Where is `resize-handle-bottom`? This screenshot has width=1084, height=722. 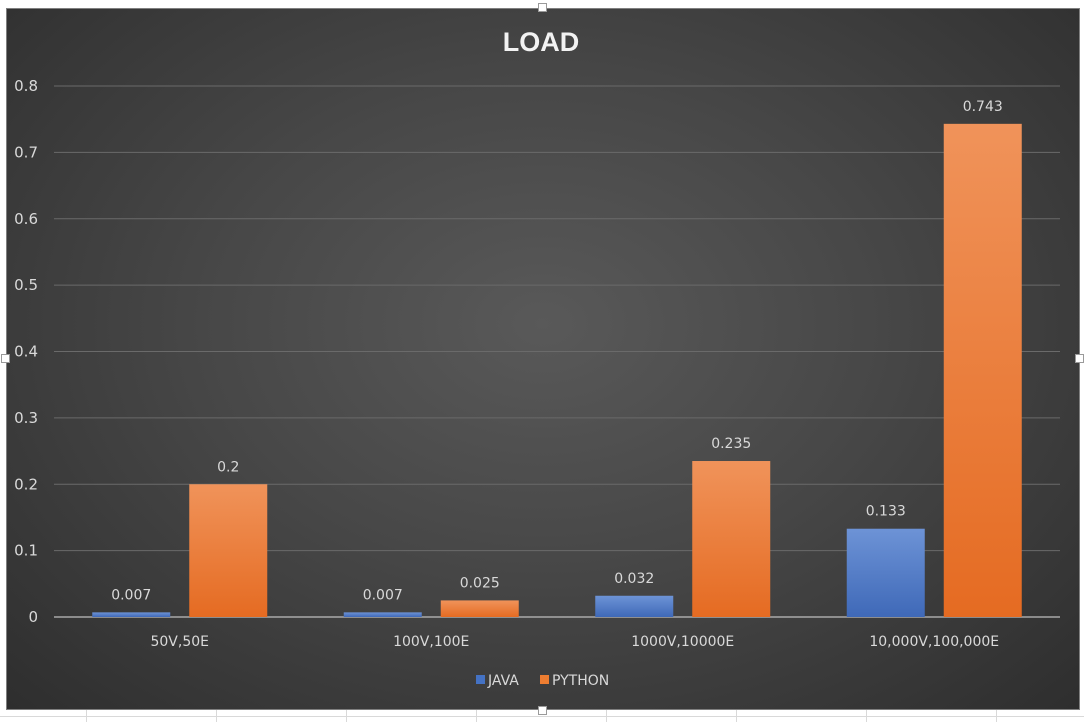
resize-handle-bottom is located at coordinates (542, 710).